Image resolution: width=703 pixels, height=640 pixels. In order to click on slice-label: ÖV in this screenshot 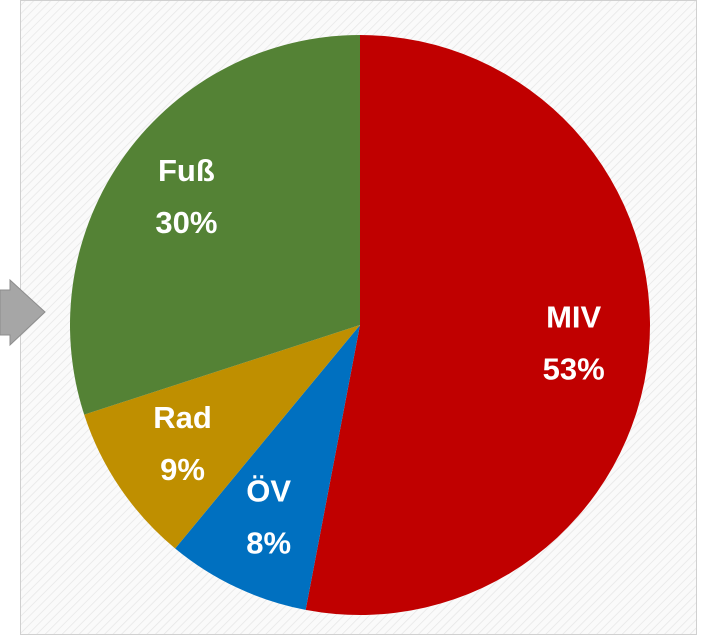, I will do `click(268, 490)`.